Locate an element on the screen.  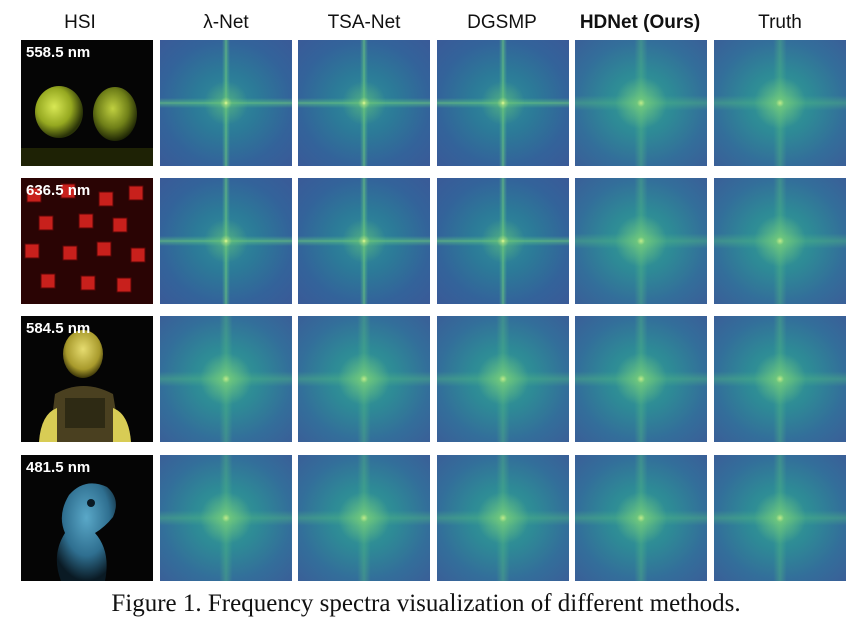
spectrum-truth-row2 is located at coordinates (780, 241).